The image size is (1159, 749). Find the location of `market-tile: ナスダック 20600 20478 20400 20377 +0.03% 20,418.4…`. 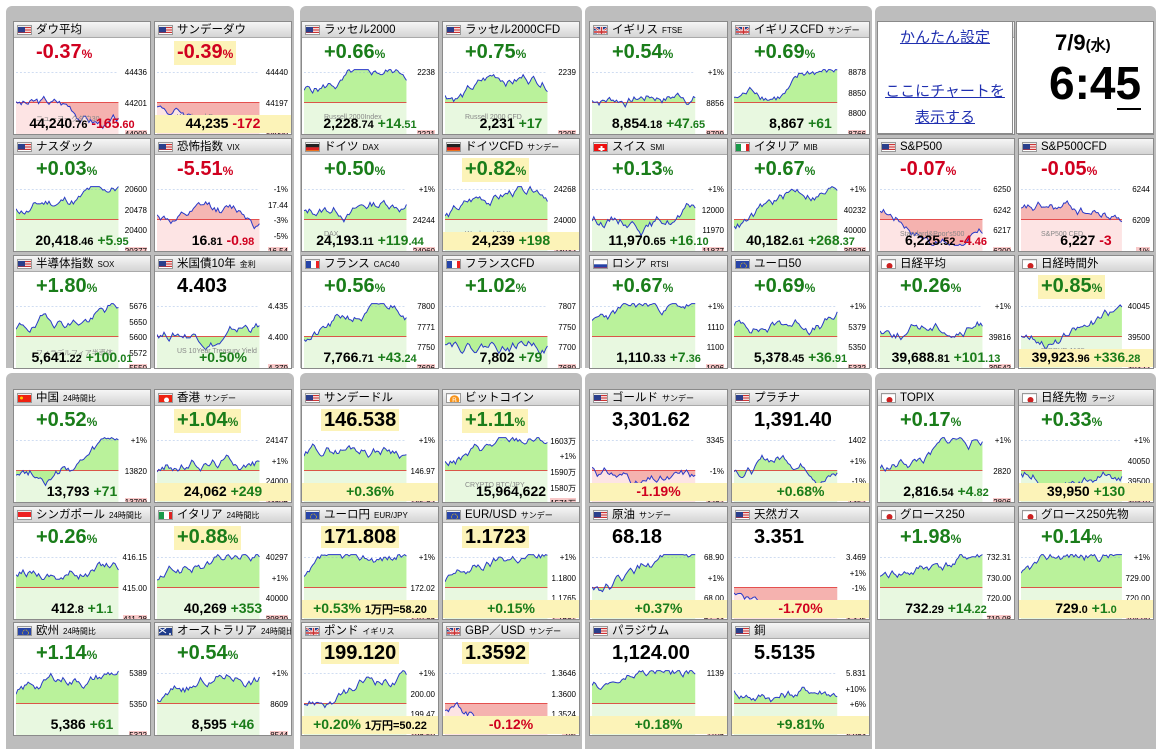

market-tile: ナスダック 20600 20478 20400 20377 +0.03% 20,418.4… is located at coordinates (82, 195).